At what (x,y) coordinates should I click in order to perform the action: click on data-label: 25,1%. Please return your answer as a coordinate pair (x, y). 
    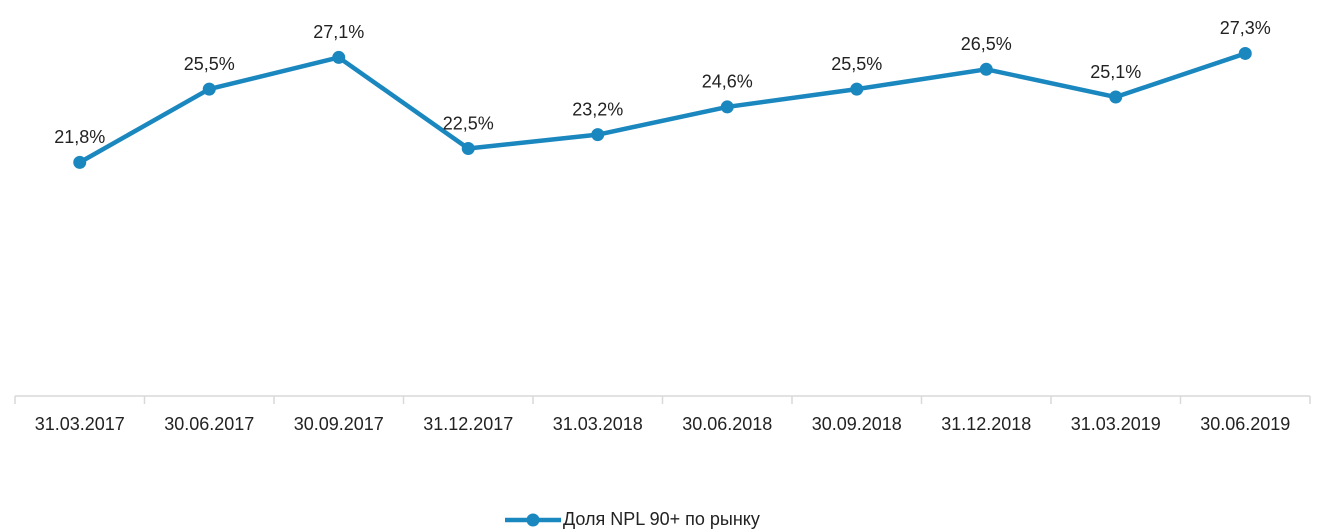
    Looking at the image, I should click on (1115, 72).